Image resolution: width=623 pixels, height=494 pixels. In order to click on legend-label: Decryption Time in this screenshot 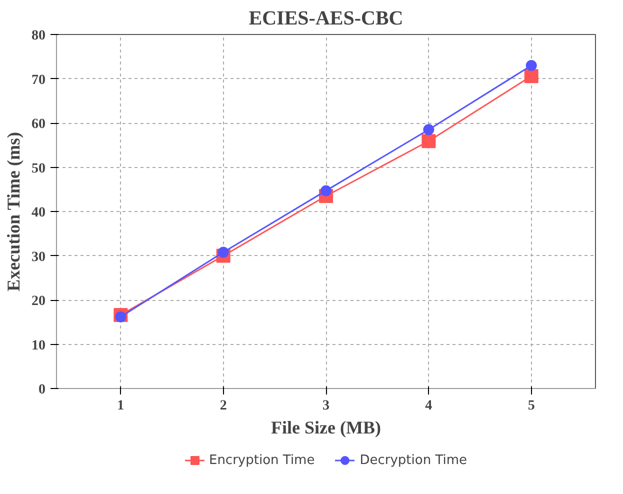, I will do `click(414, 460)`.